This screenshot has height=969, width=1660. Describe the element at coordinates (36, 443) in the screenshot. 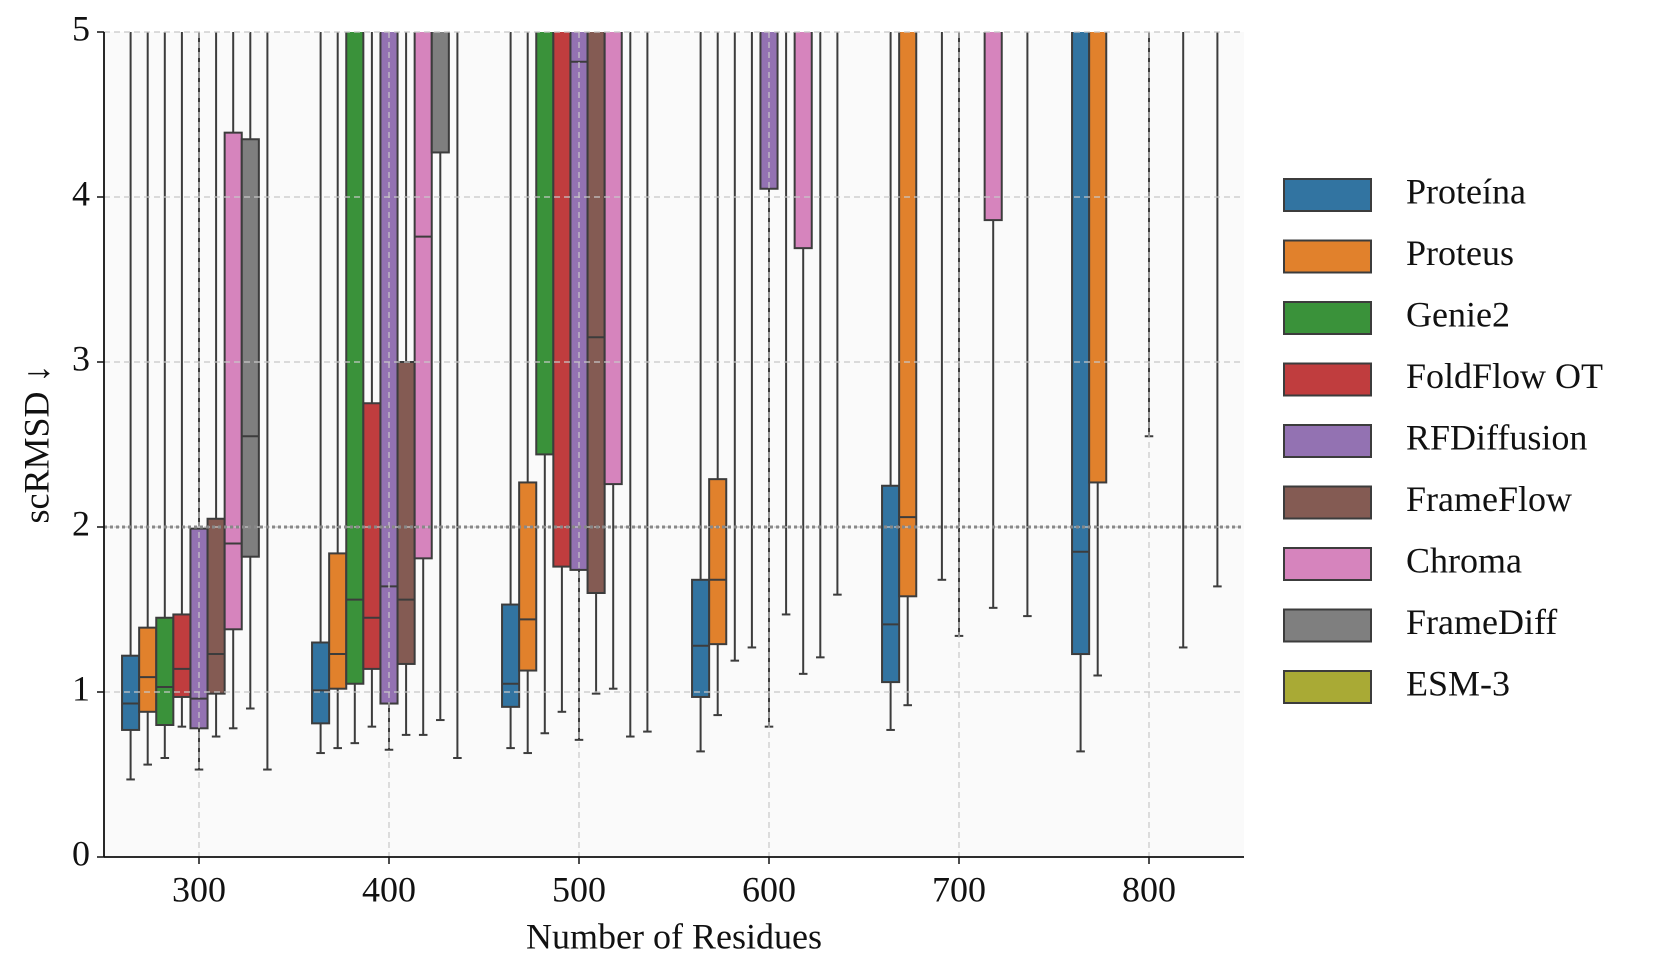

I see `y-axis-label: scRMSD ↓` at that location.